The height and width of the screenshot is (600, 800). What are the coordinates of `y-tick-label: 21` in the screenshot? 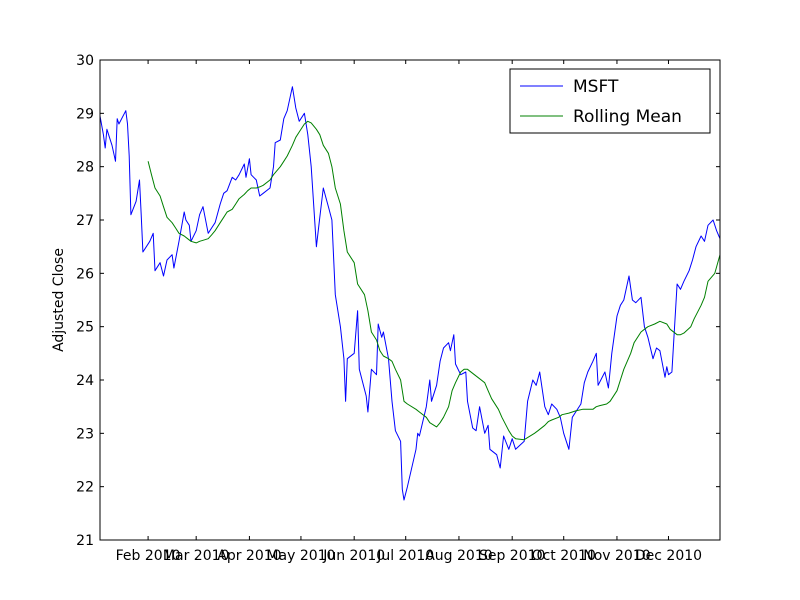 It's located at (85, 541).